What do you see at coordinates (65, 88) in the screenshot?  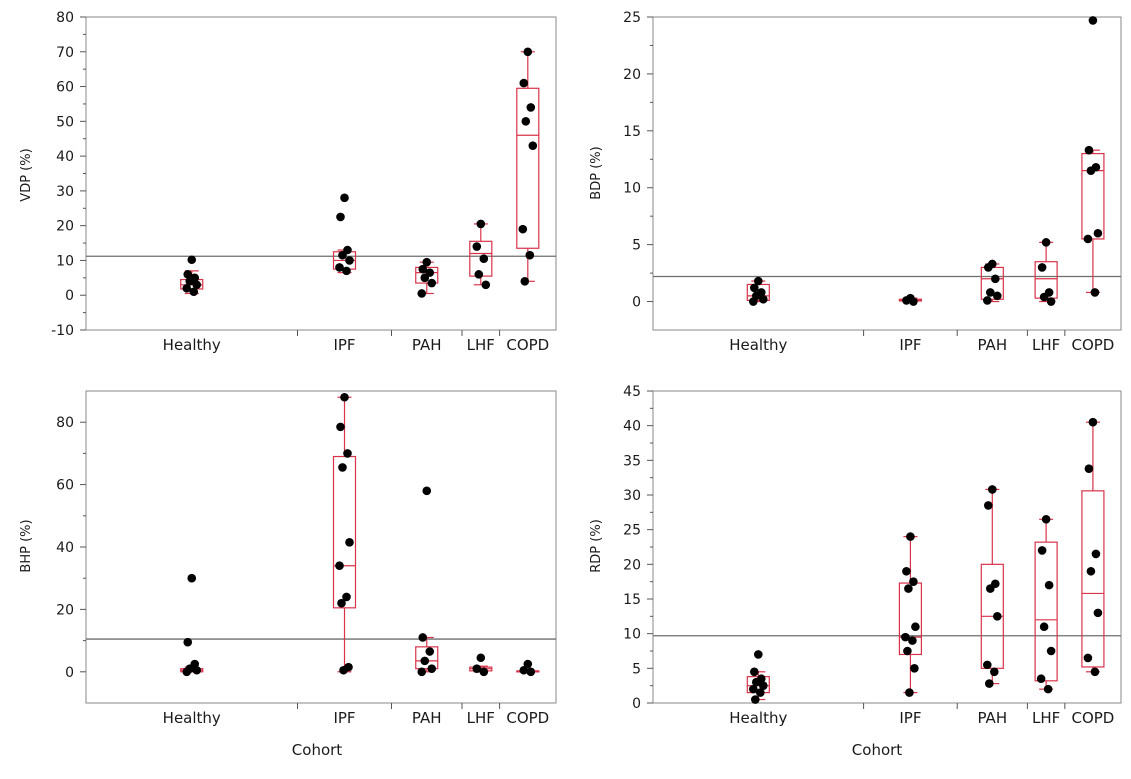 I see `y-tick-label: 60` at bounding box center [65, 88].